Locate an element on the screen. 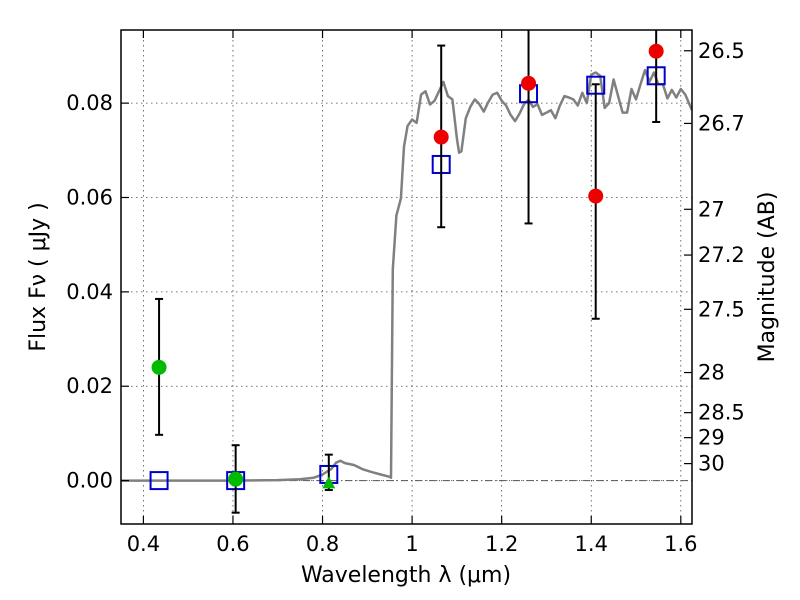 Image resolution: width=800 pixels, height=600 pixels. x-axis-title: Wavelength λ (μm) is located at coordinates (406, 575).